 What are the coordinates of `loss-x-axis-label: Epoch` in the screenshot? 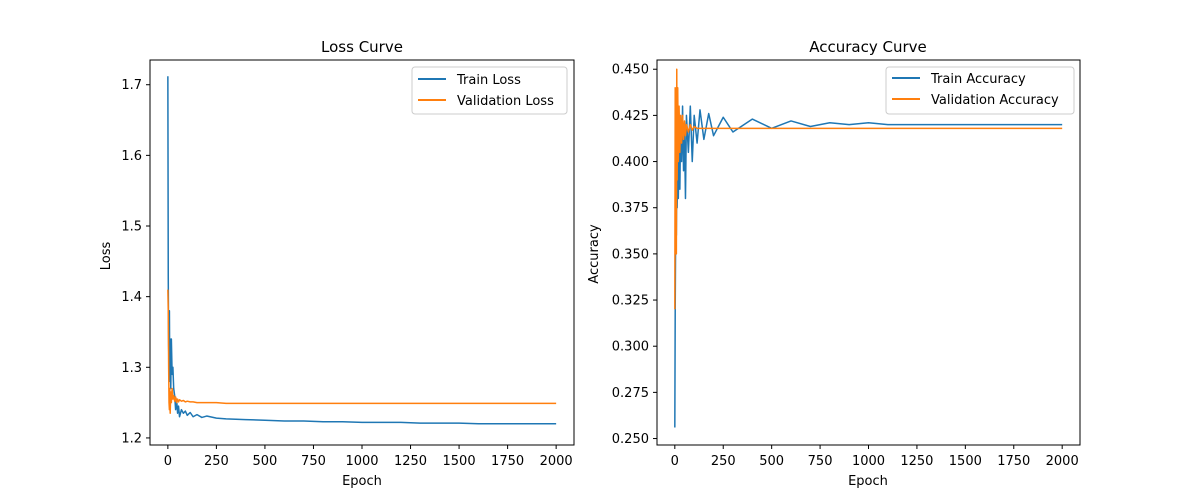 It's located at (362, 481).